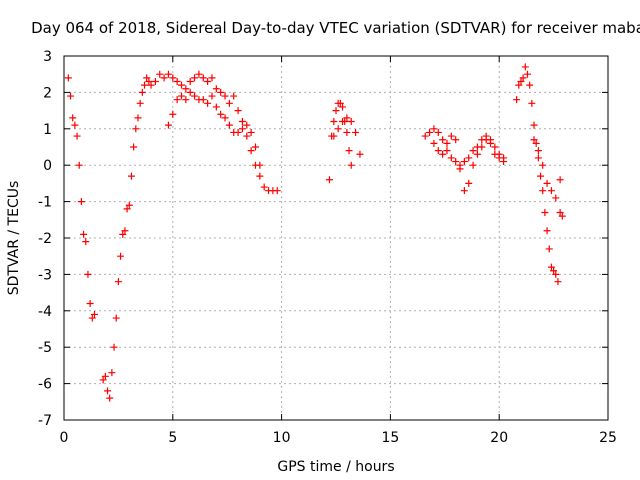  I want to click on y-tick-label: 1, so click(47, 130).